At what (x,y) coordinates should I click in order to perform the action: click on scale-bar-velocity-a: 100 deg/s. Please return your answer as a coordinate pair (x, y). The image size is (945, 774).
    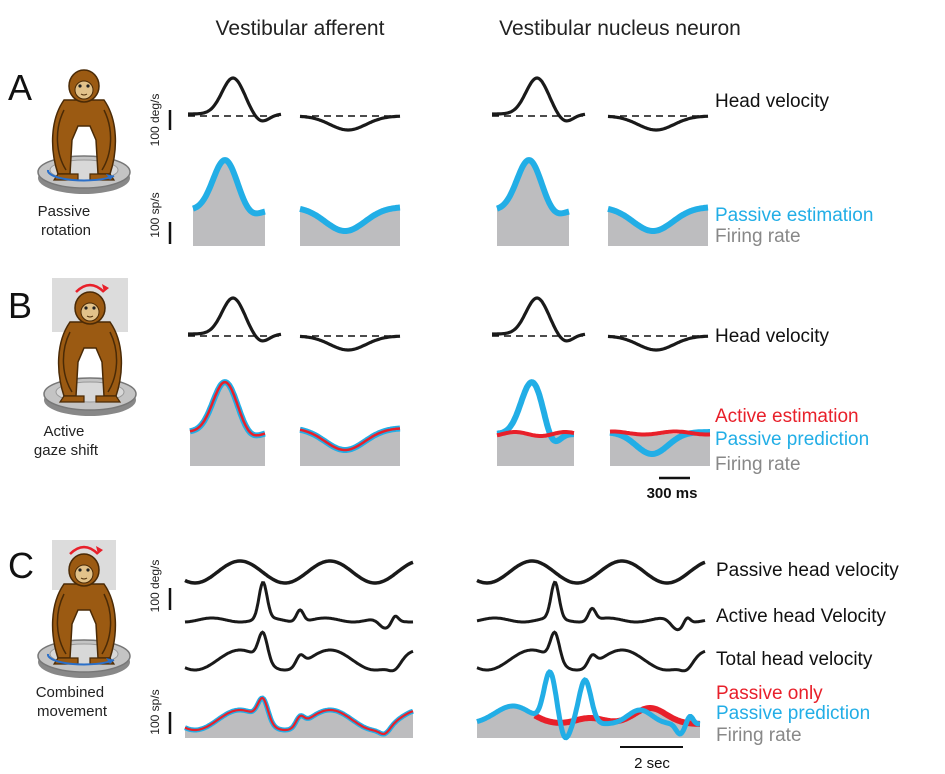
    Looking at the image, I should click on (160, 120).